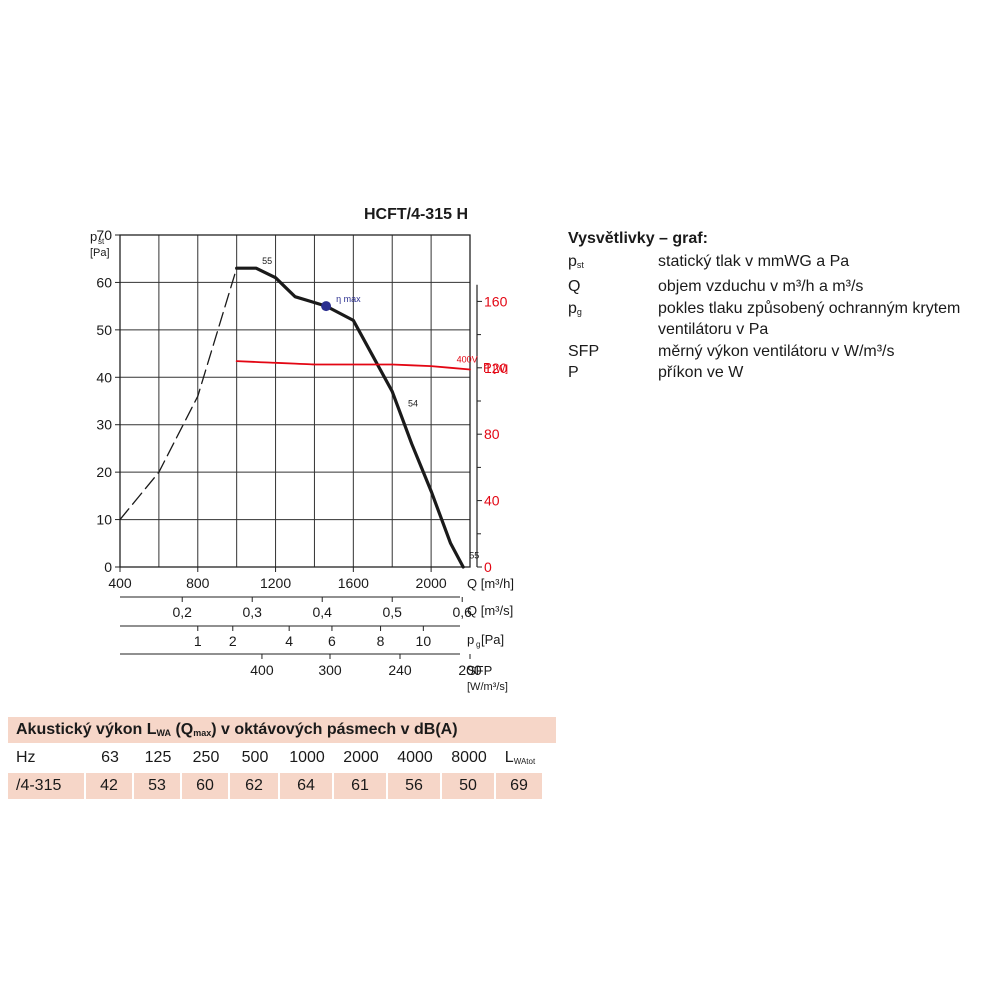 Image resolution: width=1000 pixels, height=1000 pixels. Describe the element at coordinates (307, 757) in the screenshot. I see `acoustic-header-cell: 1000` at that location.